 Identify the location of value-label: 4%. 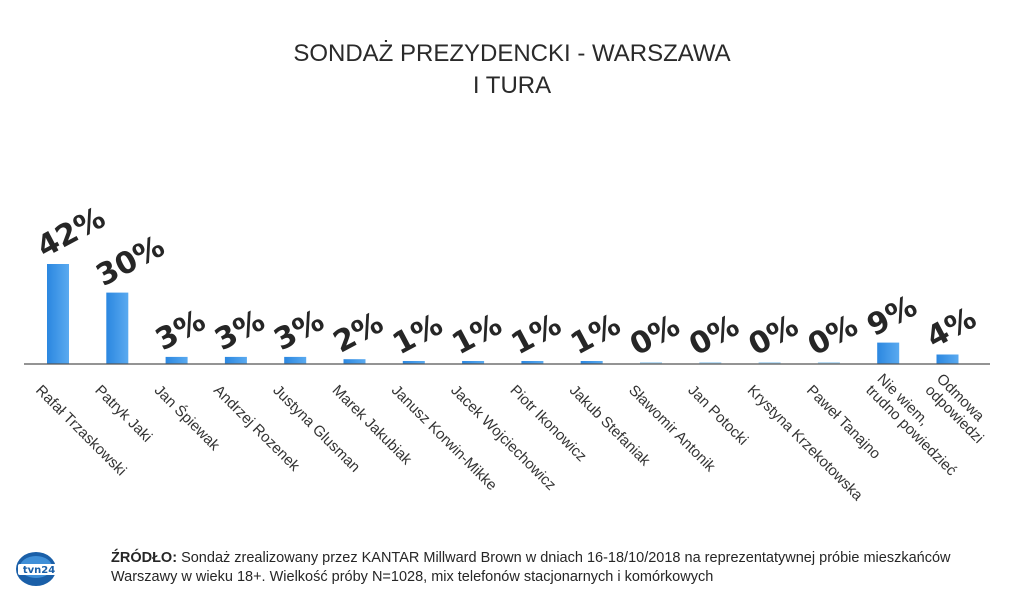
(951, 328).